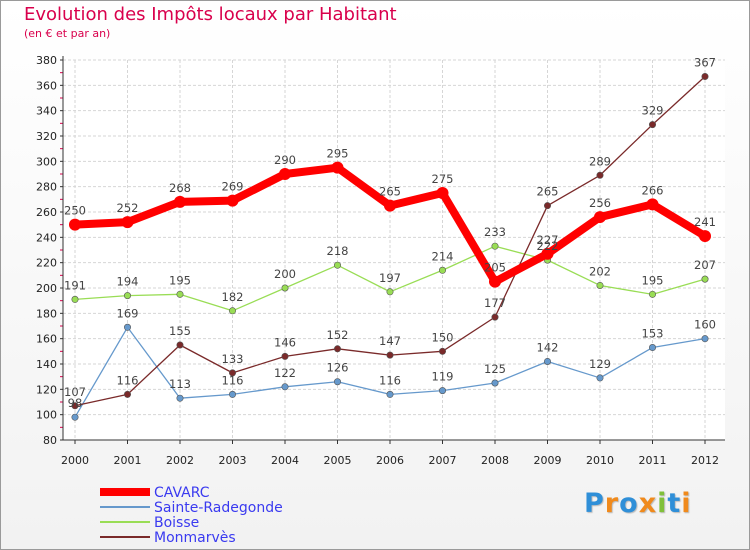 This screenshot has width=750, height=550. I want to click on data-label: 153, so click(653, 334).